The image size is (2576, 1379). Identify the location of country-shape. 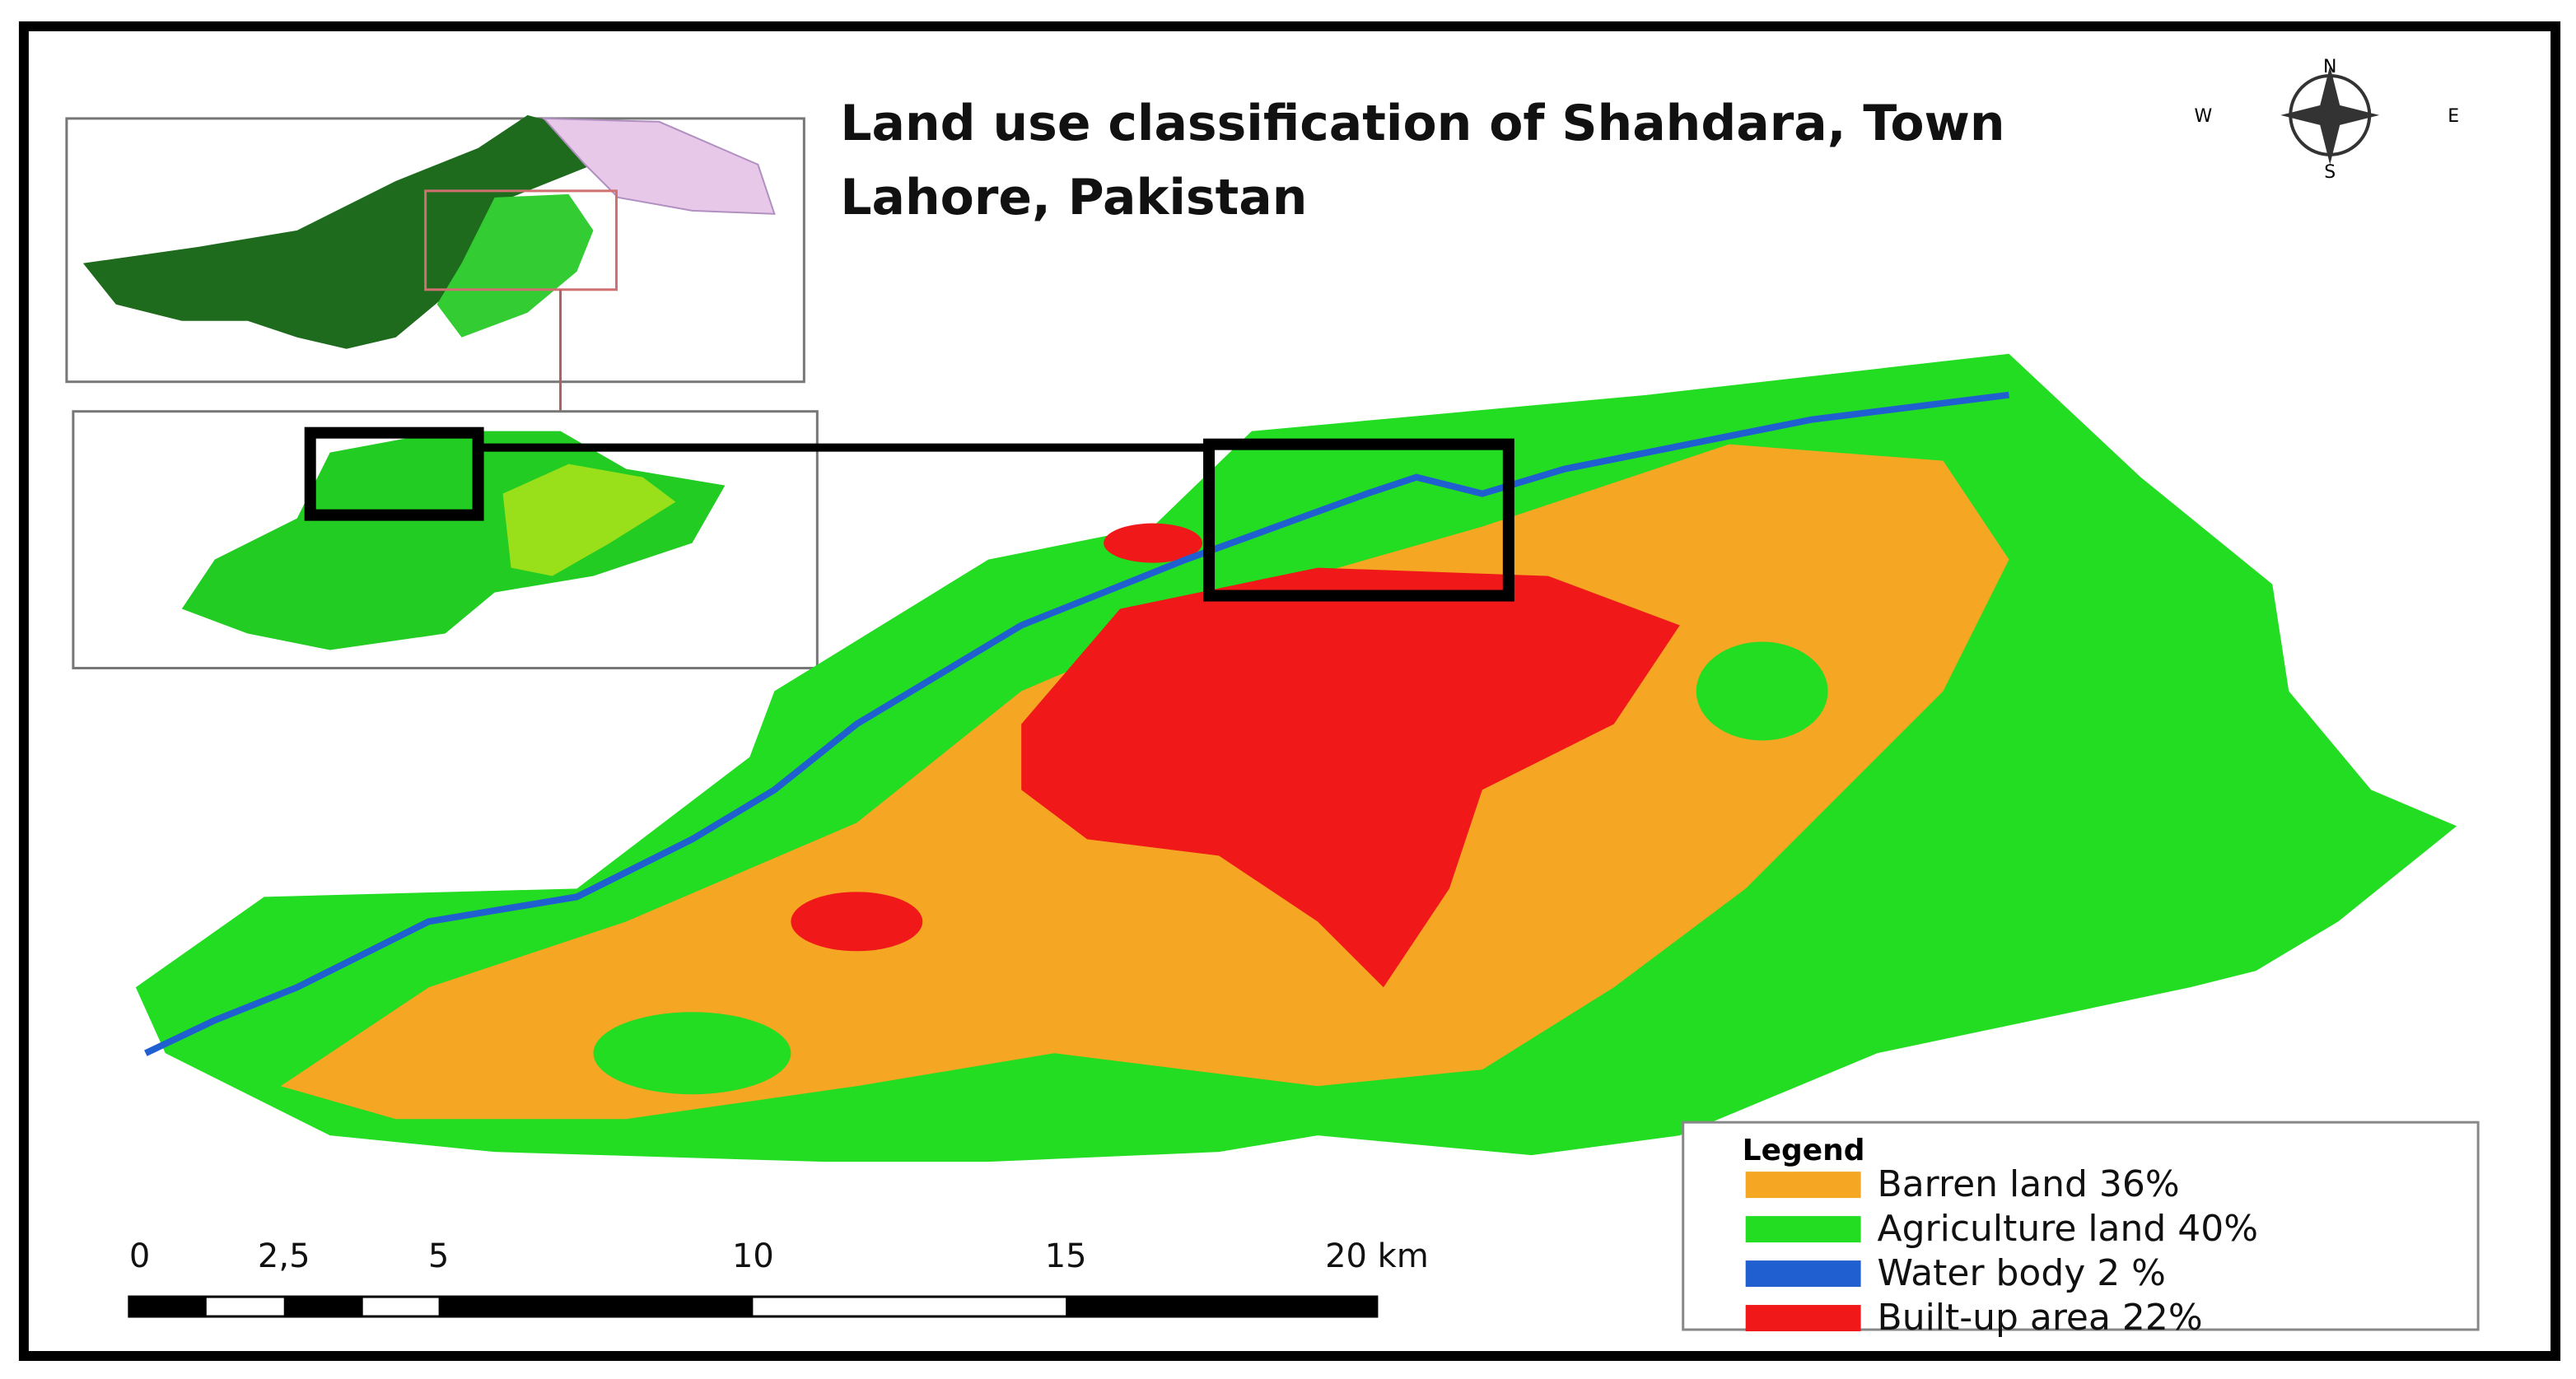
(338, 231).